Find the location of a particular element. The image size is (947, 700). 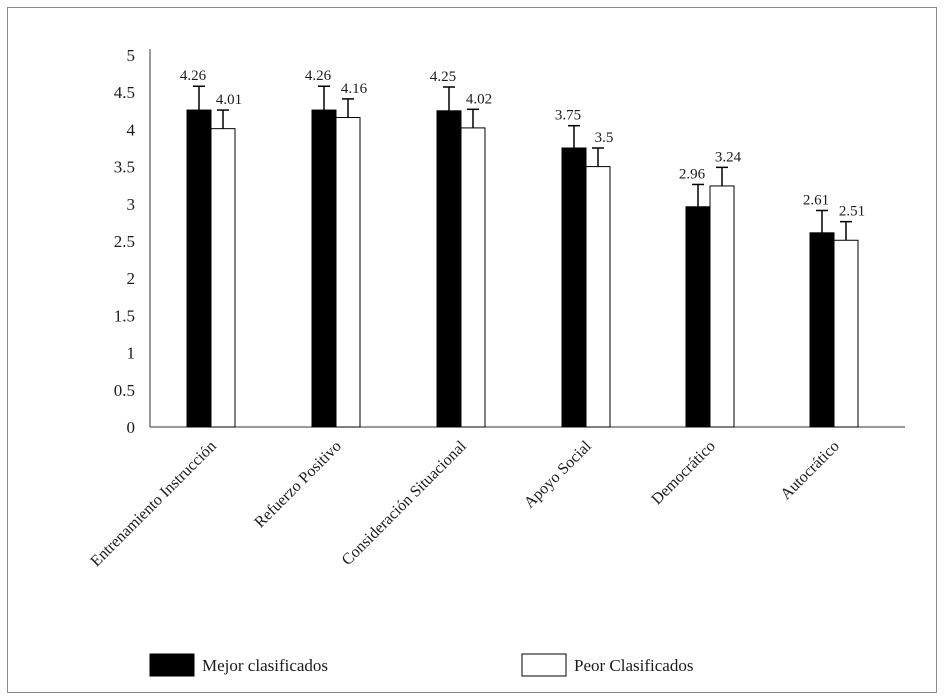

y-tick-label: 2 is located at coordinates (131, 278).